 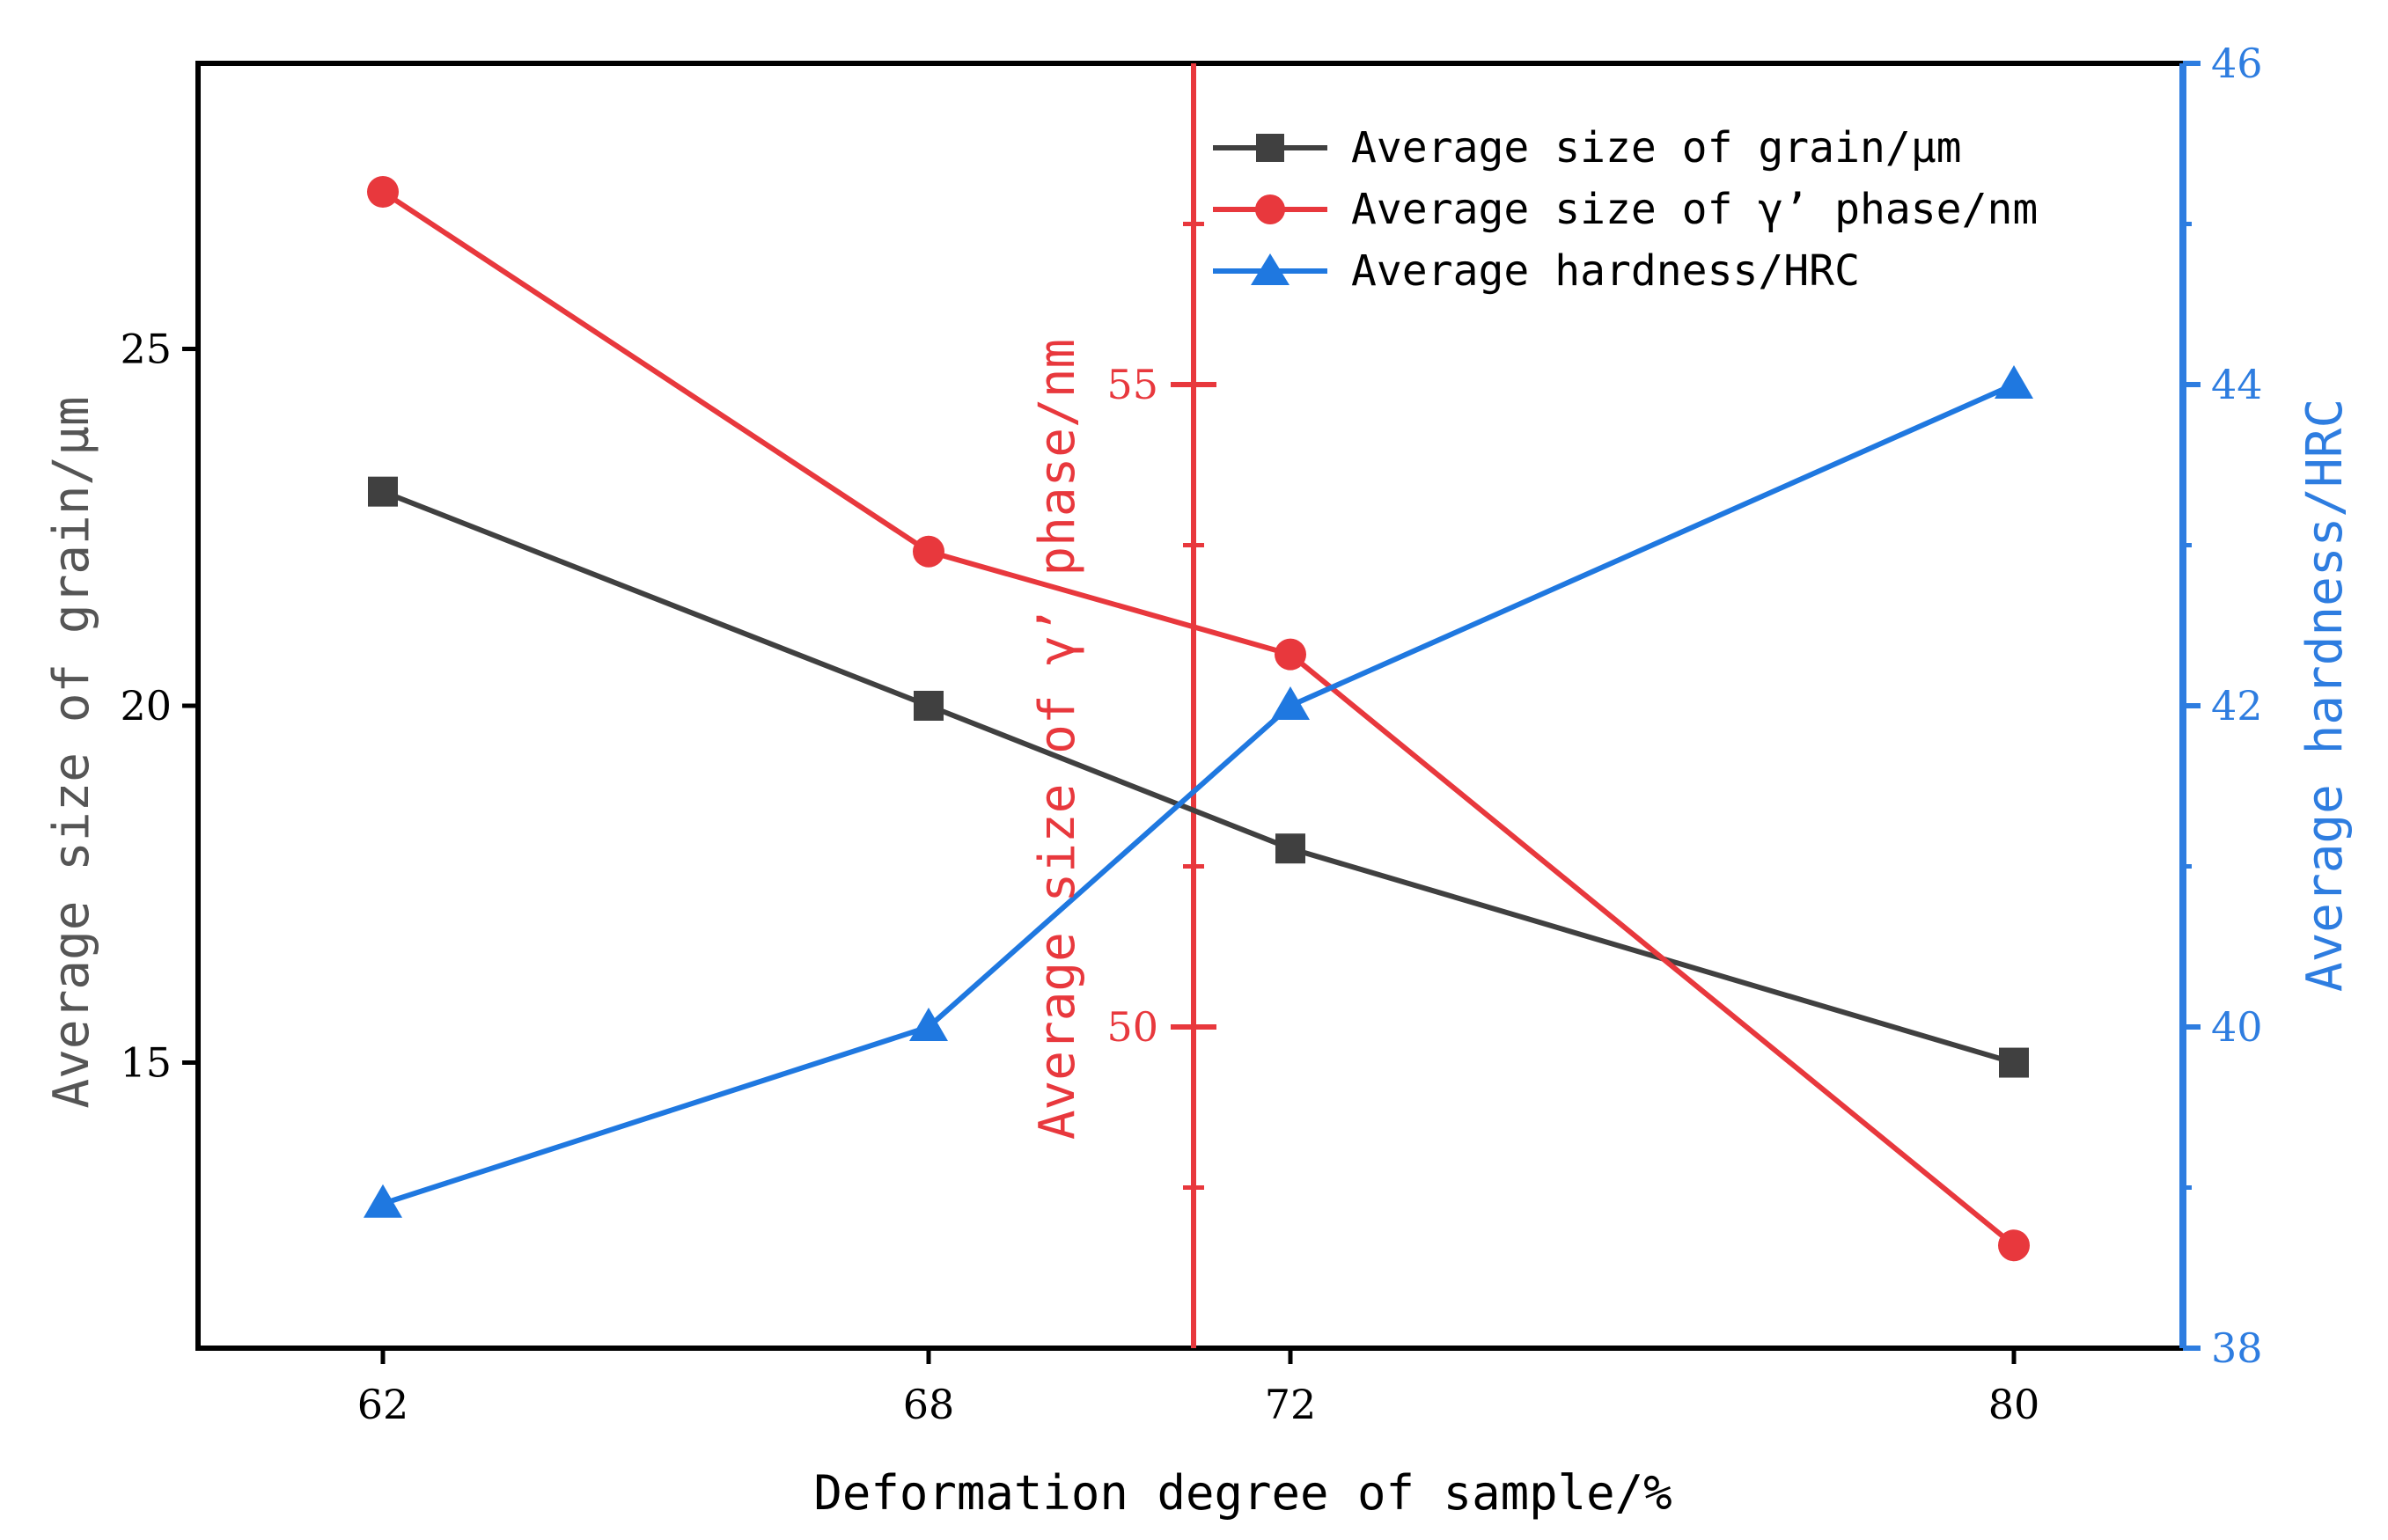 What do you see at coordinates (2237, 64) in the screenshot?
I see `right-tick-label-46: 46` at bounding box center [2237, 64].